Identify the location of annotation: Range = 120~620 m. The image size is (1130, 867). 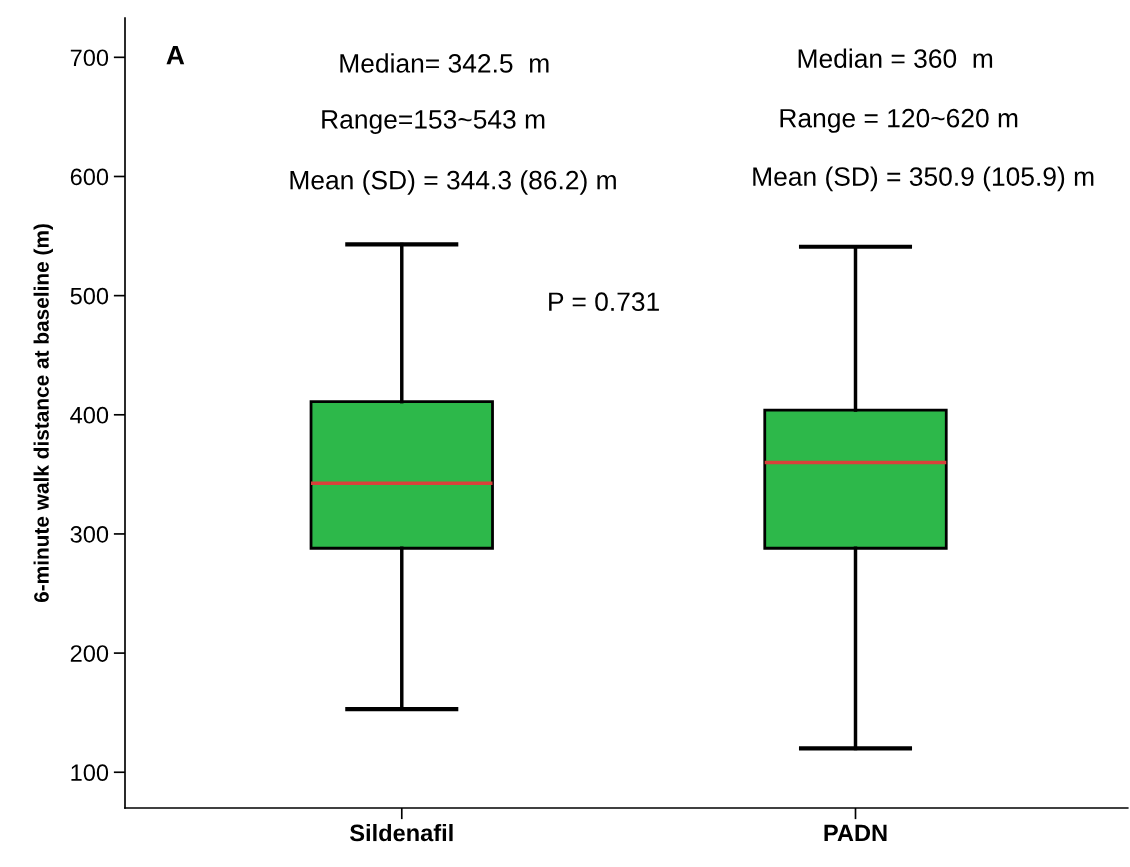
(899, 120).